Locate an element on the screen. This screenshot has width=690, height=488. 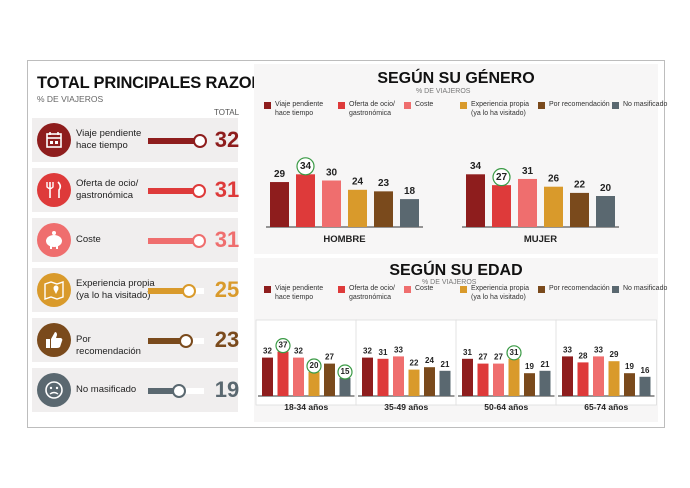
legend-label: No masificado is located at coordinates (645, 105).